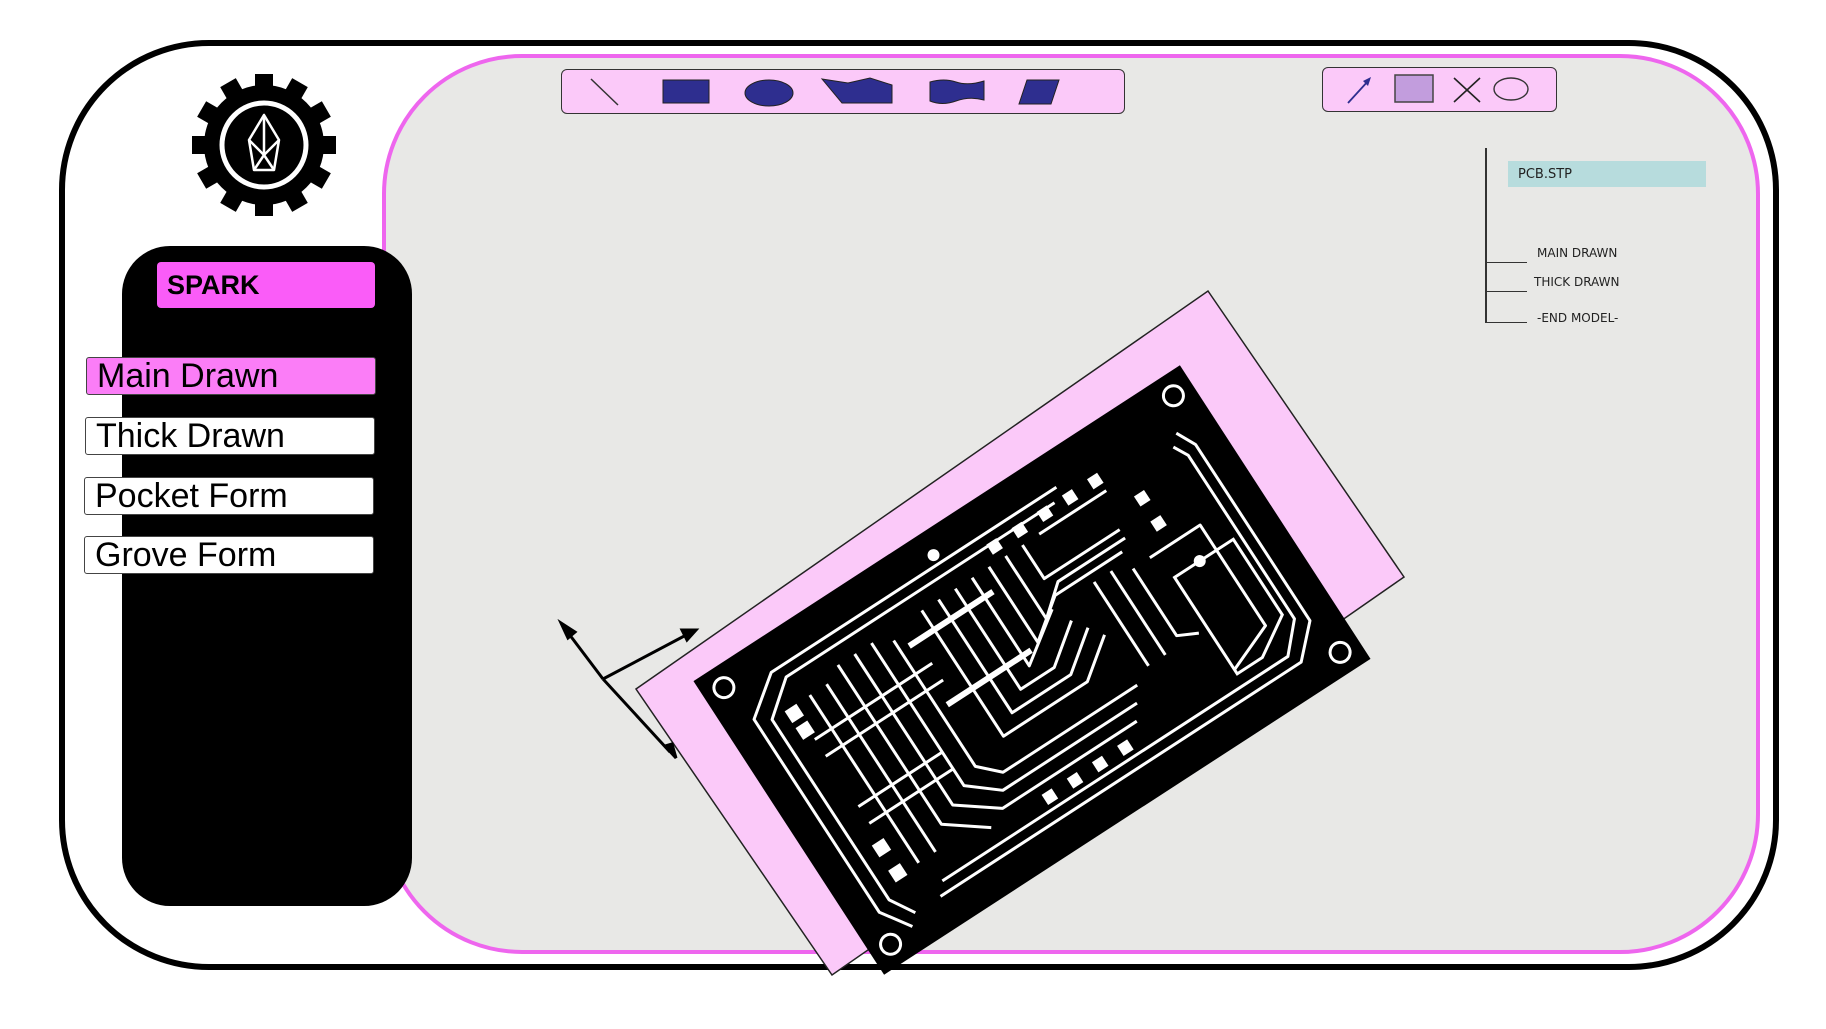  Describe the element at coordinates (605, 92) in the screenshot. I see `line-icon` at that location.